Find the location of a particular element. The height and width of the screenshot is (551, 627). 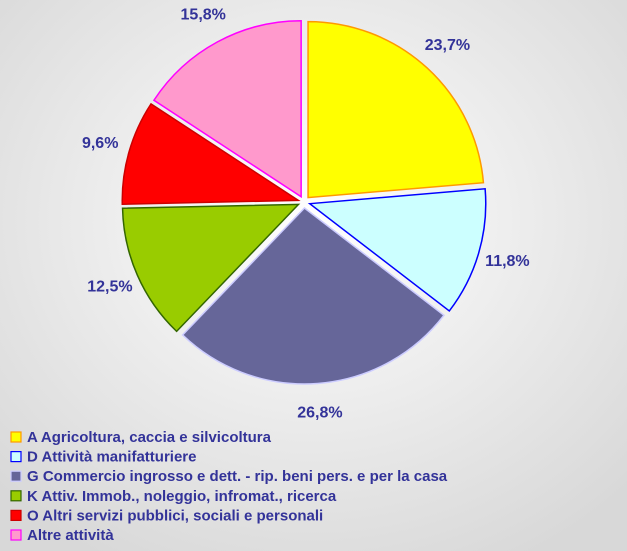

data-label: 15,8% is located at coordinates (203, 15).